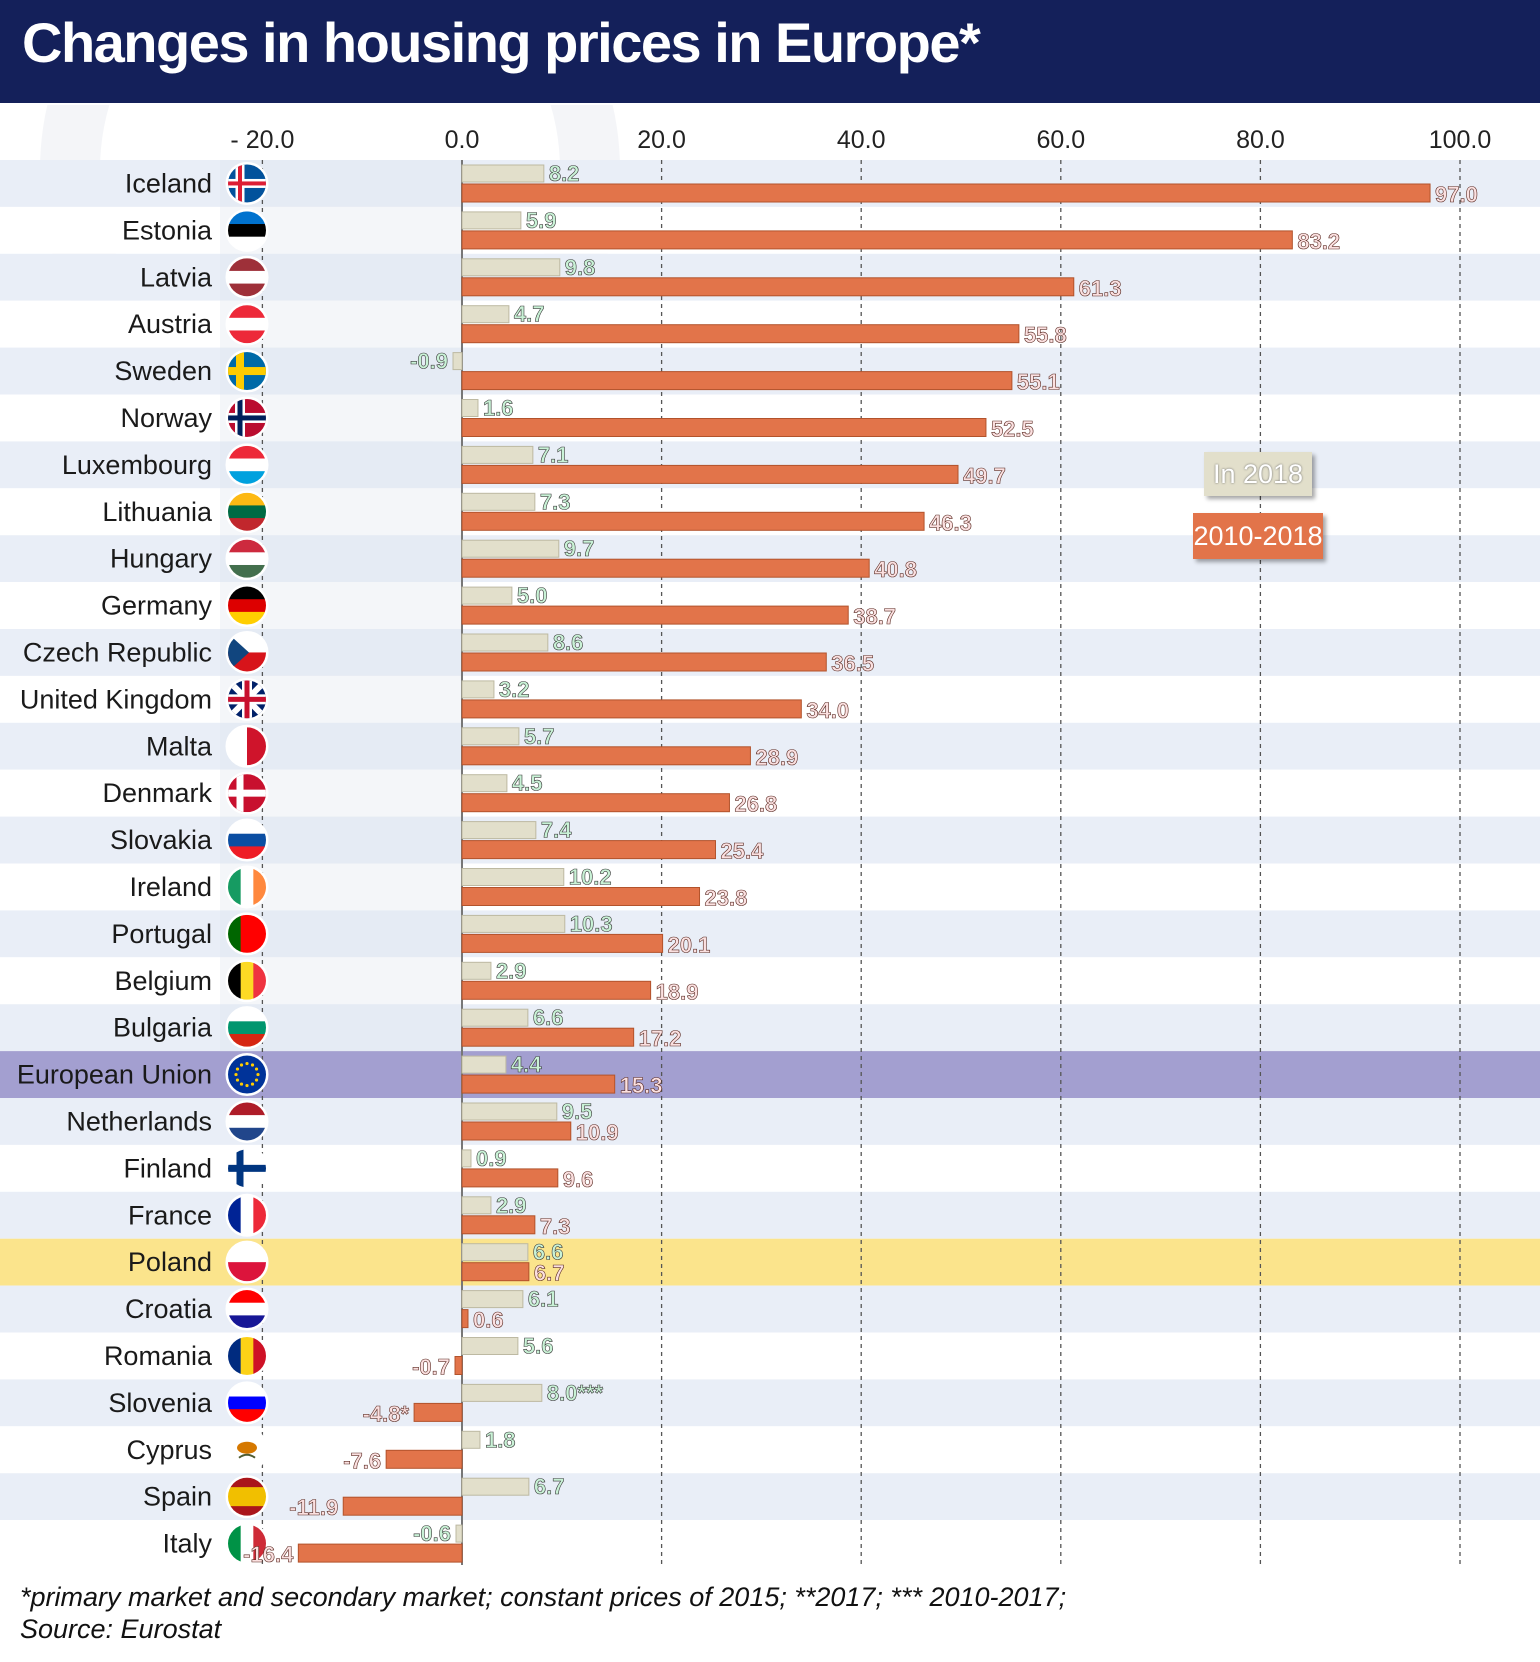  I want to click on bar-period-ireland, so click(581, 896).